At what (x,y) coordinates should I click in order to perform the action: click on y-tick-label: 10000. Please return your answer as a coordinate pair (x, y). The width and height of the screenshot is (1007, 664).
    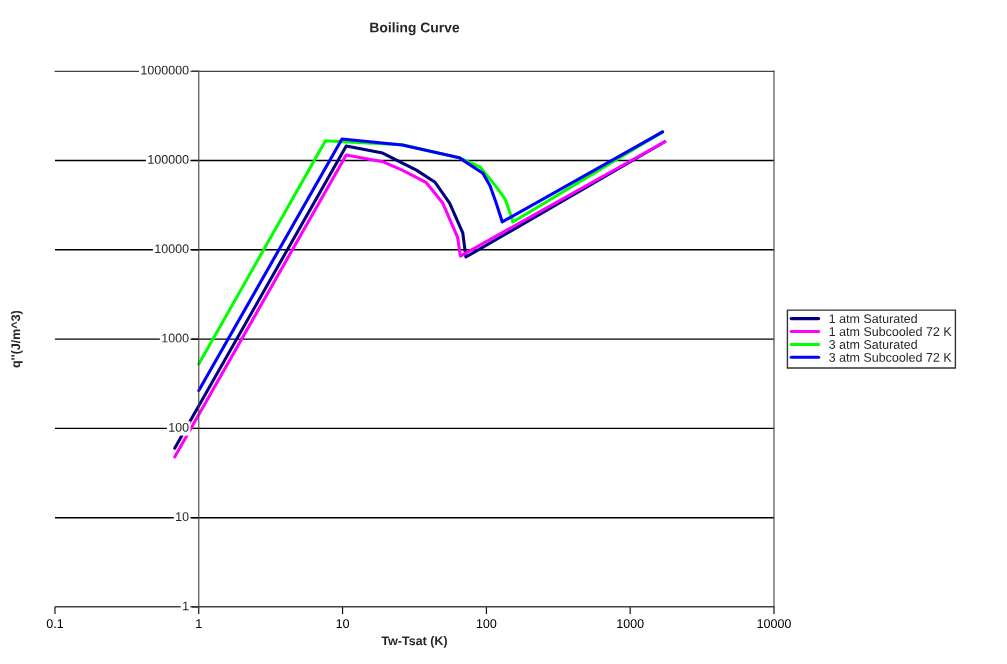
    Looking at the image, I should click on (172, 249).